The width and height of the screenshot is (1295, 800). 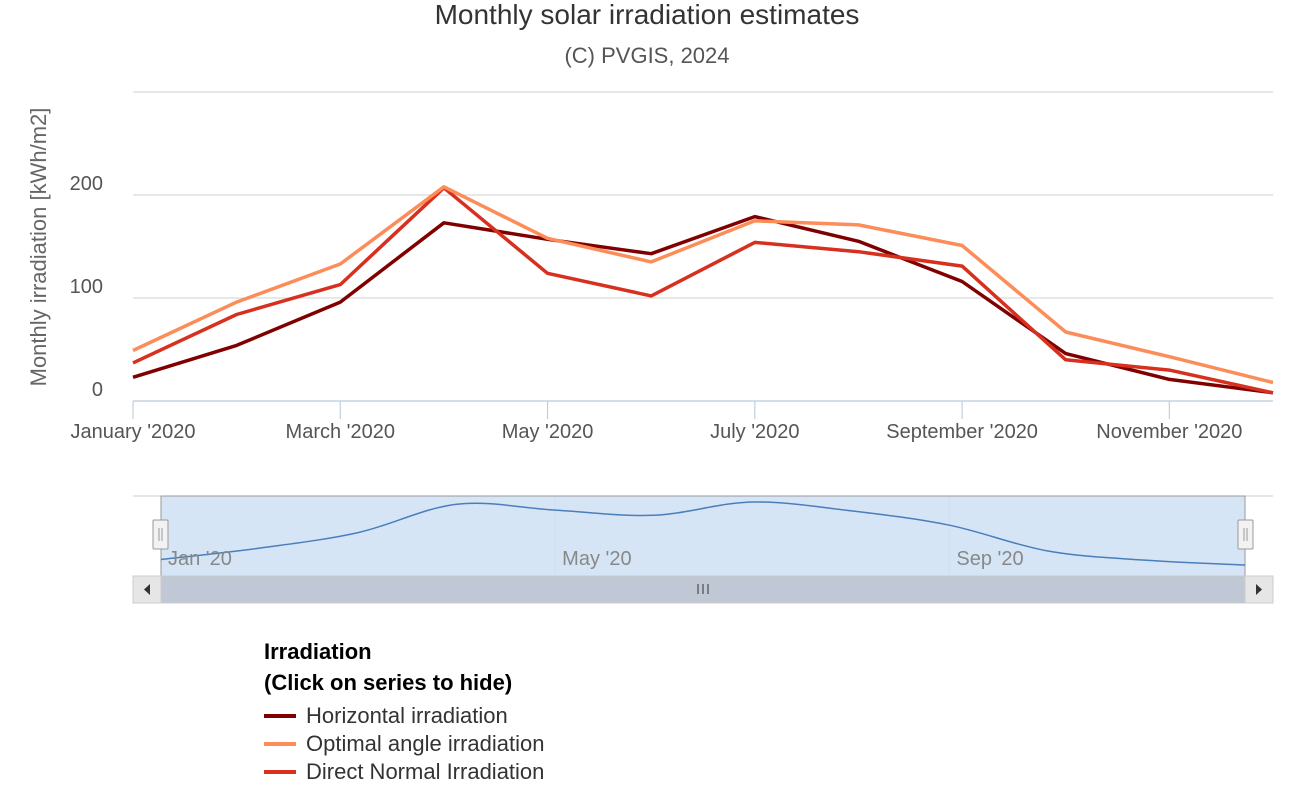 I want to click on y-tick-label: 200, so click(x=86, y=184).